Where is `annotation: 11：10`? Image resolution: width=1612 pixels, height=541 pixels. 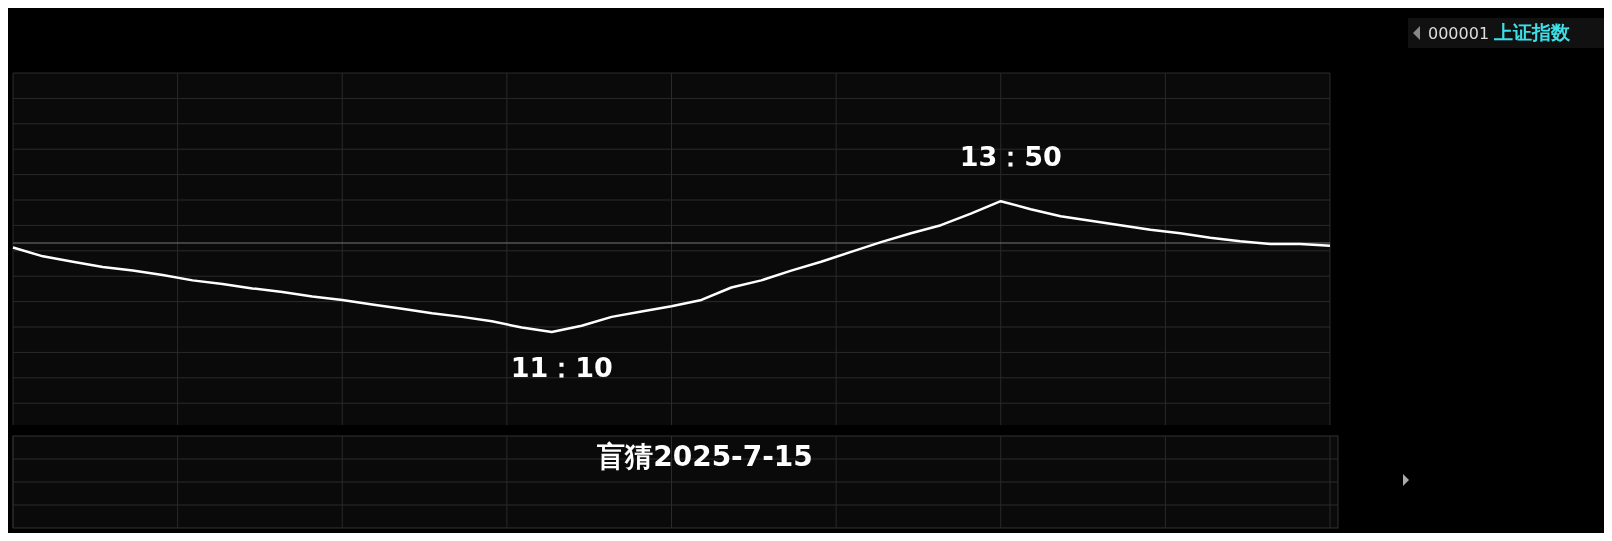
annotation: 11：10 is located at coordinates (561, 367).